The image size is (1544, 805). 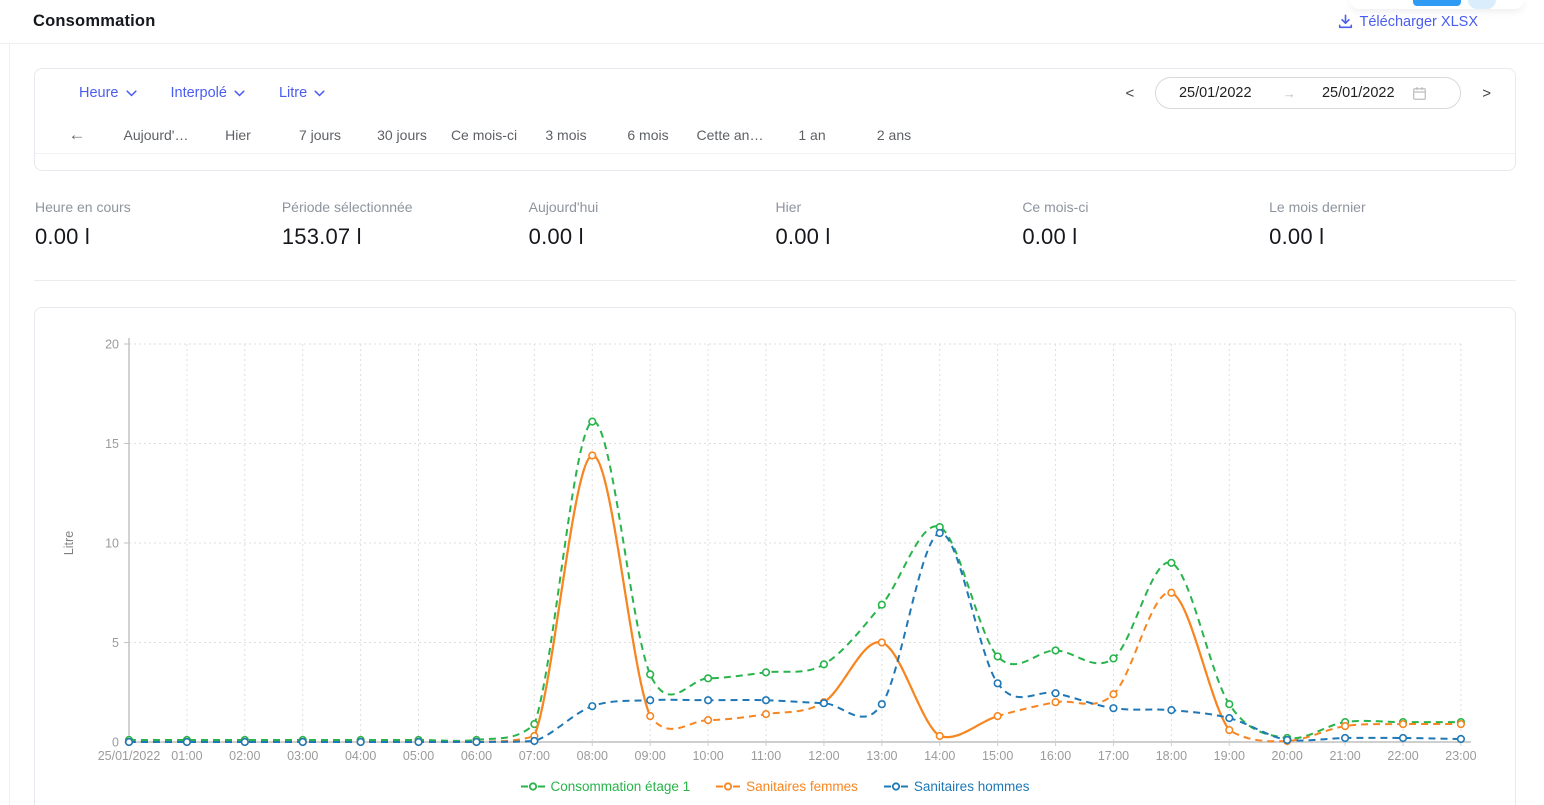 What do you see at coordinates (1215, 93) in the screenshot?
I see `date-start: 25/01/2022` at bounding box center [1215, 93].